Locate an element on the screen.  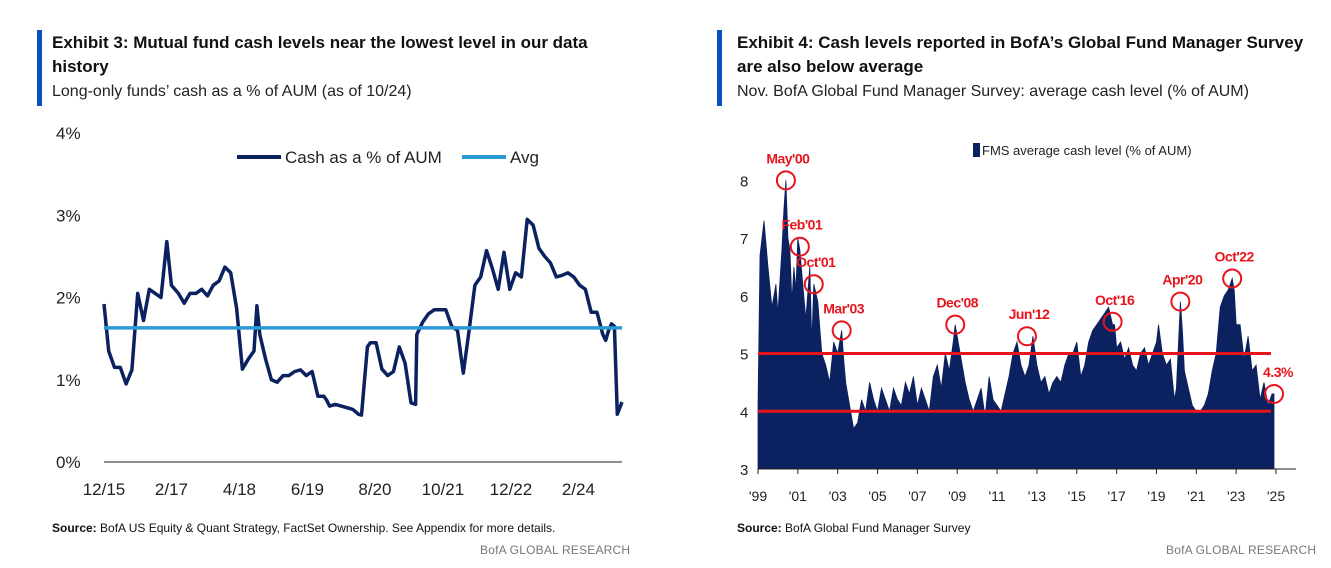
annotation-label: 4.3% is located at coordinates (1278, 372).